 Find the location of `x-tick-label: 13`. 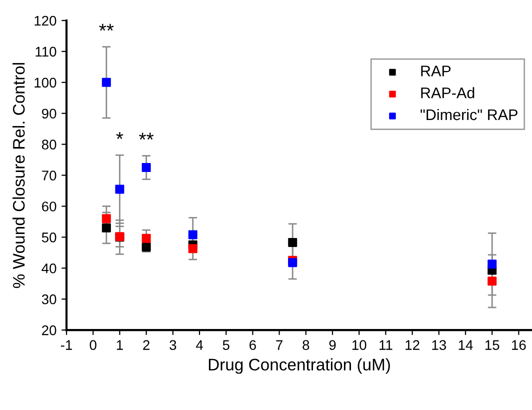

x-tick-label: 13 is located at coordinates (439, 345).